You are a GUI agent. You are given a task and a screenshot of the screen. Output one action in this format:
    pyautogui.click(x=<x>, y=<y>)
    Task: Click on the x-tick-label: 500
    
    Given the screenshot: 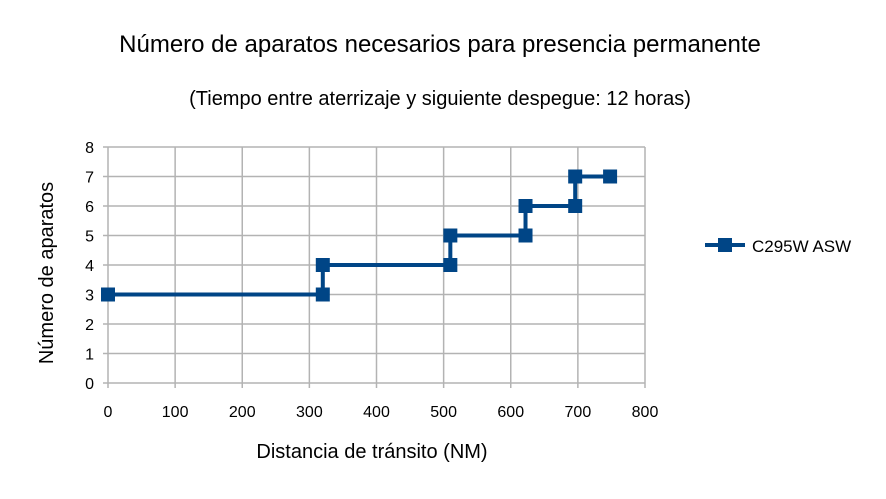 What is the action you would take?
    pyautogui.click(x=443, y=412)
    